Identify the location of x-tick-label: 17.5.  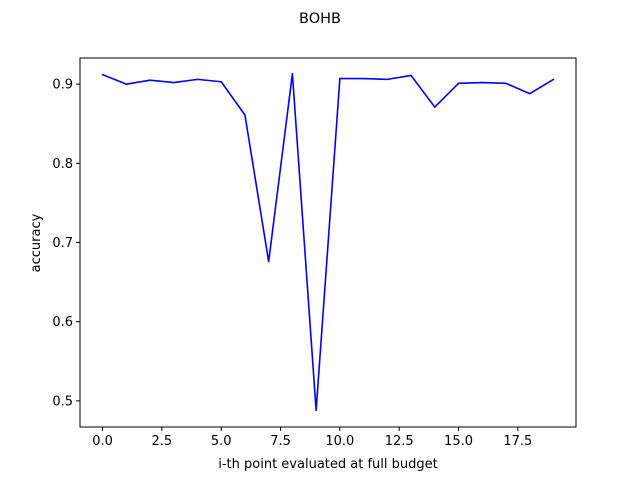
(517, 441).